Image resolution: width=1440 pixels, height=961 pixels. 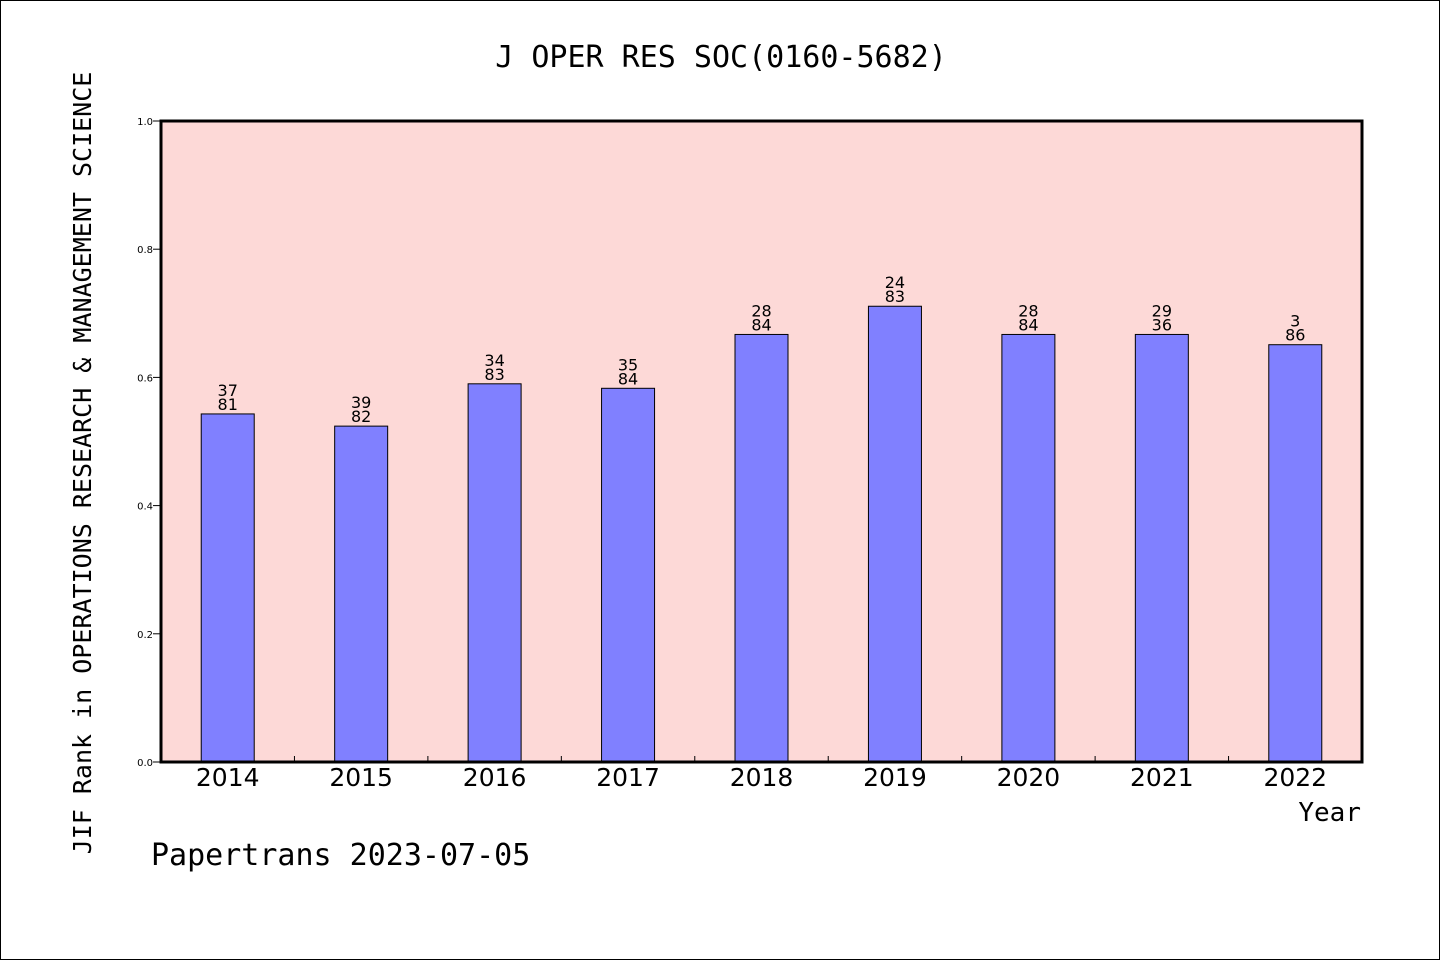 What do you see at coordinates (227, 588) in the screenshot?
I see `bar-2014` at bounding box center [227, 588].